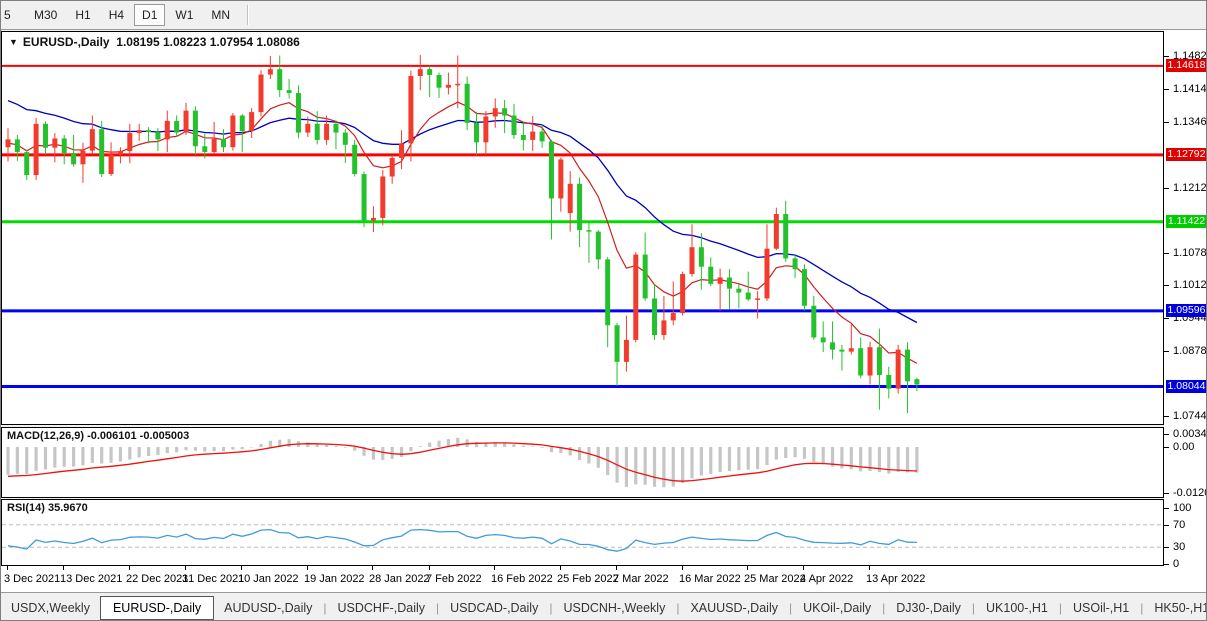  What do you see at coordinates (1184, 447) in the screenshot?
I see `macd-axis-label: 0.00` at bounding box center [1184, 447].